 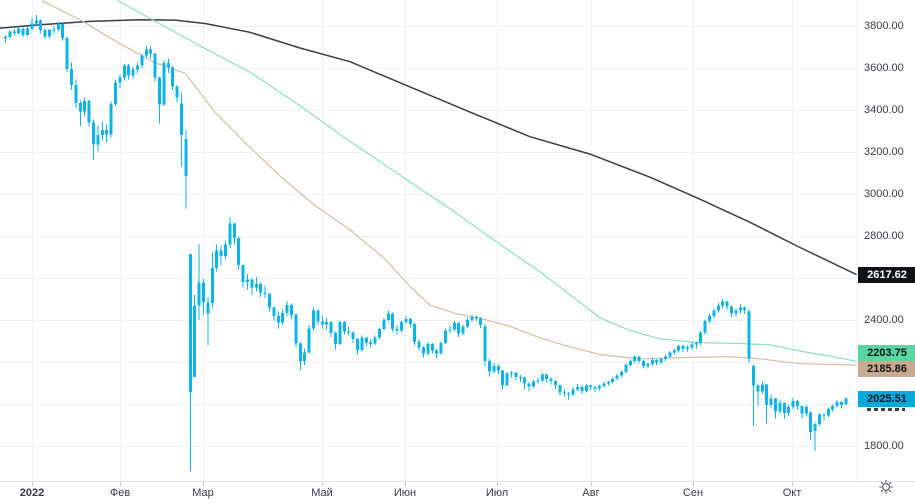 What do you see at coordinates (886, 409) in the screenshot?
I see `clipped-price-label` at bounding box center [886, 409].